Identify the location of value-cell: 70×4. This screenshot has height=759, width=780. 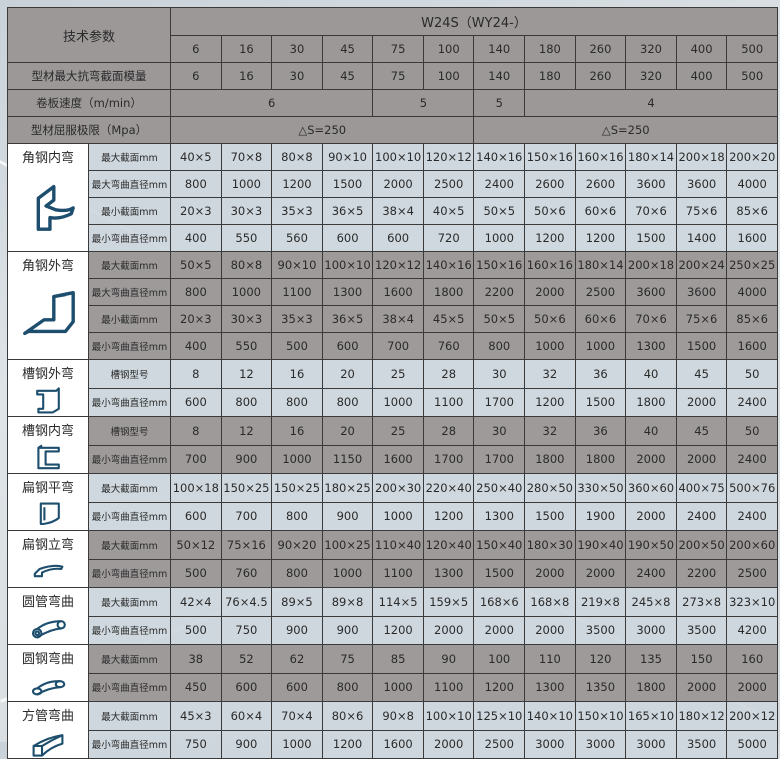
(297, 716).